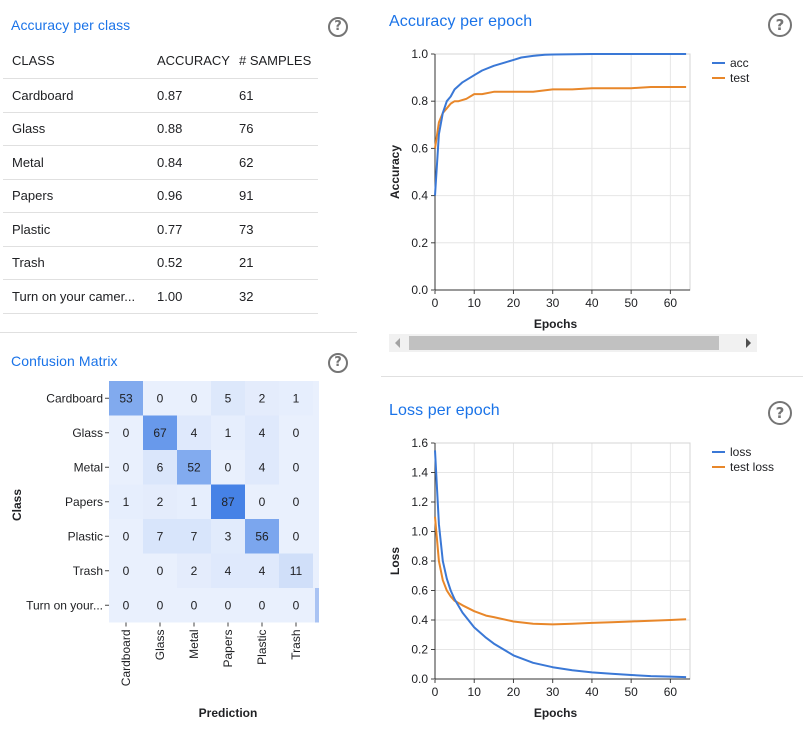 The width and height of the screenshot is (806, 735). I want to click on series-line-test, so click(560, 117).